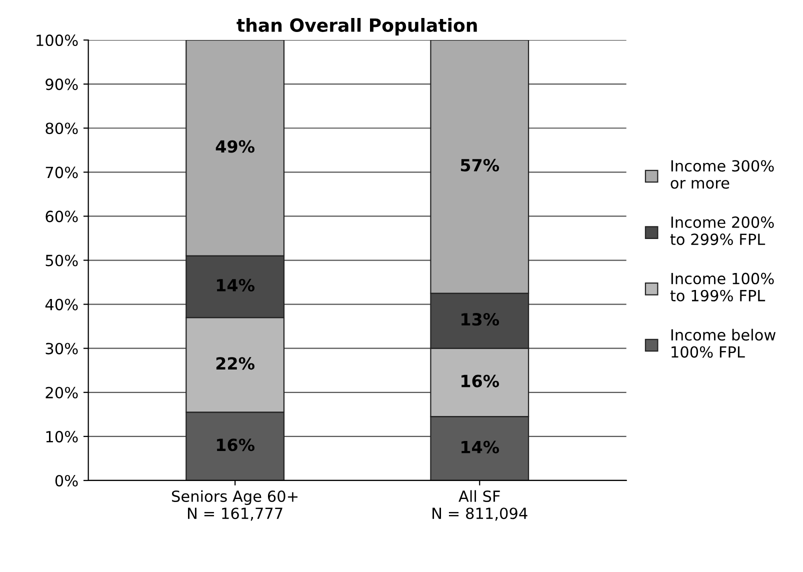  Describe the element at coordinates (356, 27) in the screenshot. I see `chart-title: than Overall Population` at that location.